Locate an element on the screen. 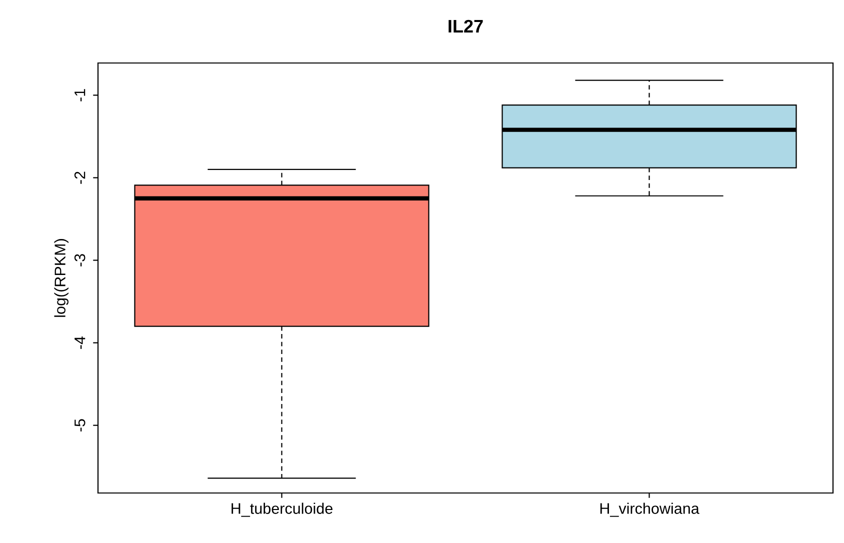  y-tick-label: -1 is located at coordinates (80, 95).